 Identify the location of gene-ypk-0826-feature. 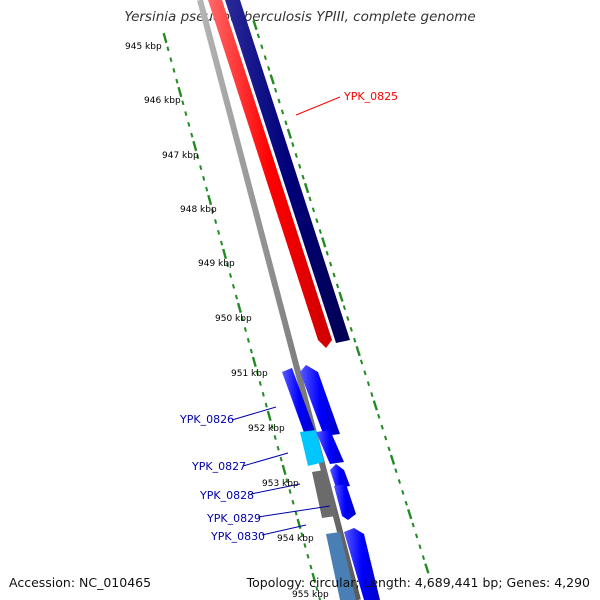
(299, 403).